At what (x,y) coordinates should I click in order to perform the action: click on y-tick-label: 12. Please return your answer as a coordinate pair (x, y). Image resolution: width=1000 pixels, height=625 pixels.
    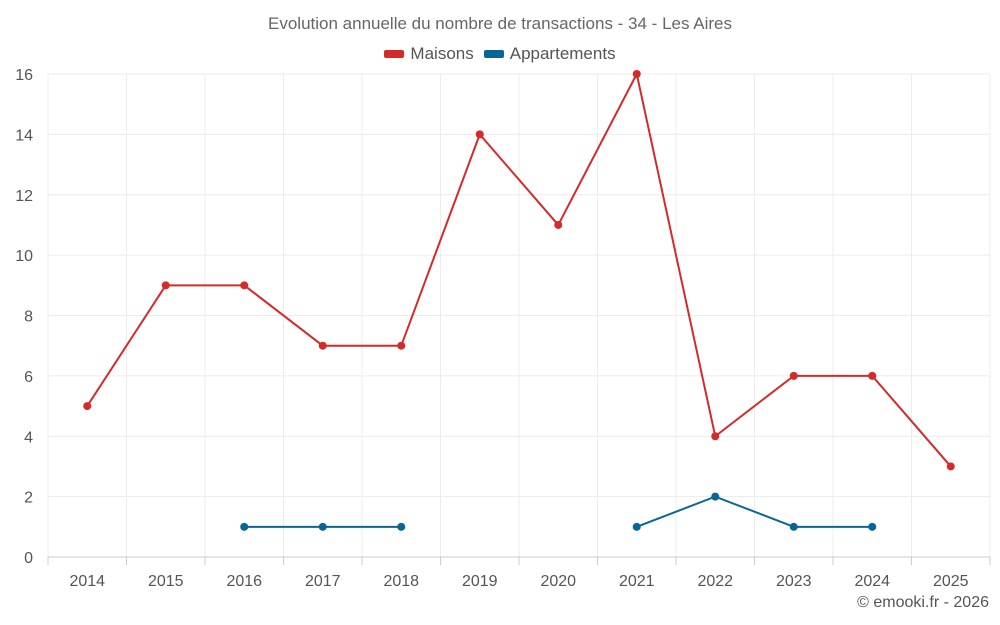
    Looking at the image, I should click on (24, 196).